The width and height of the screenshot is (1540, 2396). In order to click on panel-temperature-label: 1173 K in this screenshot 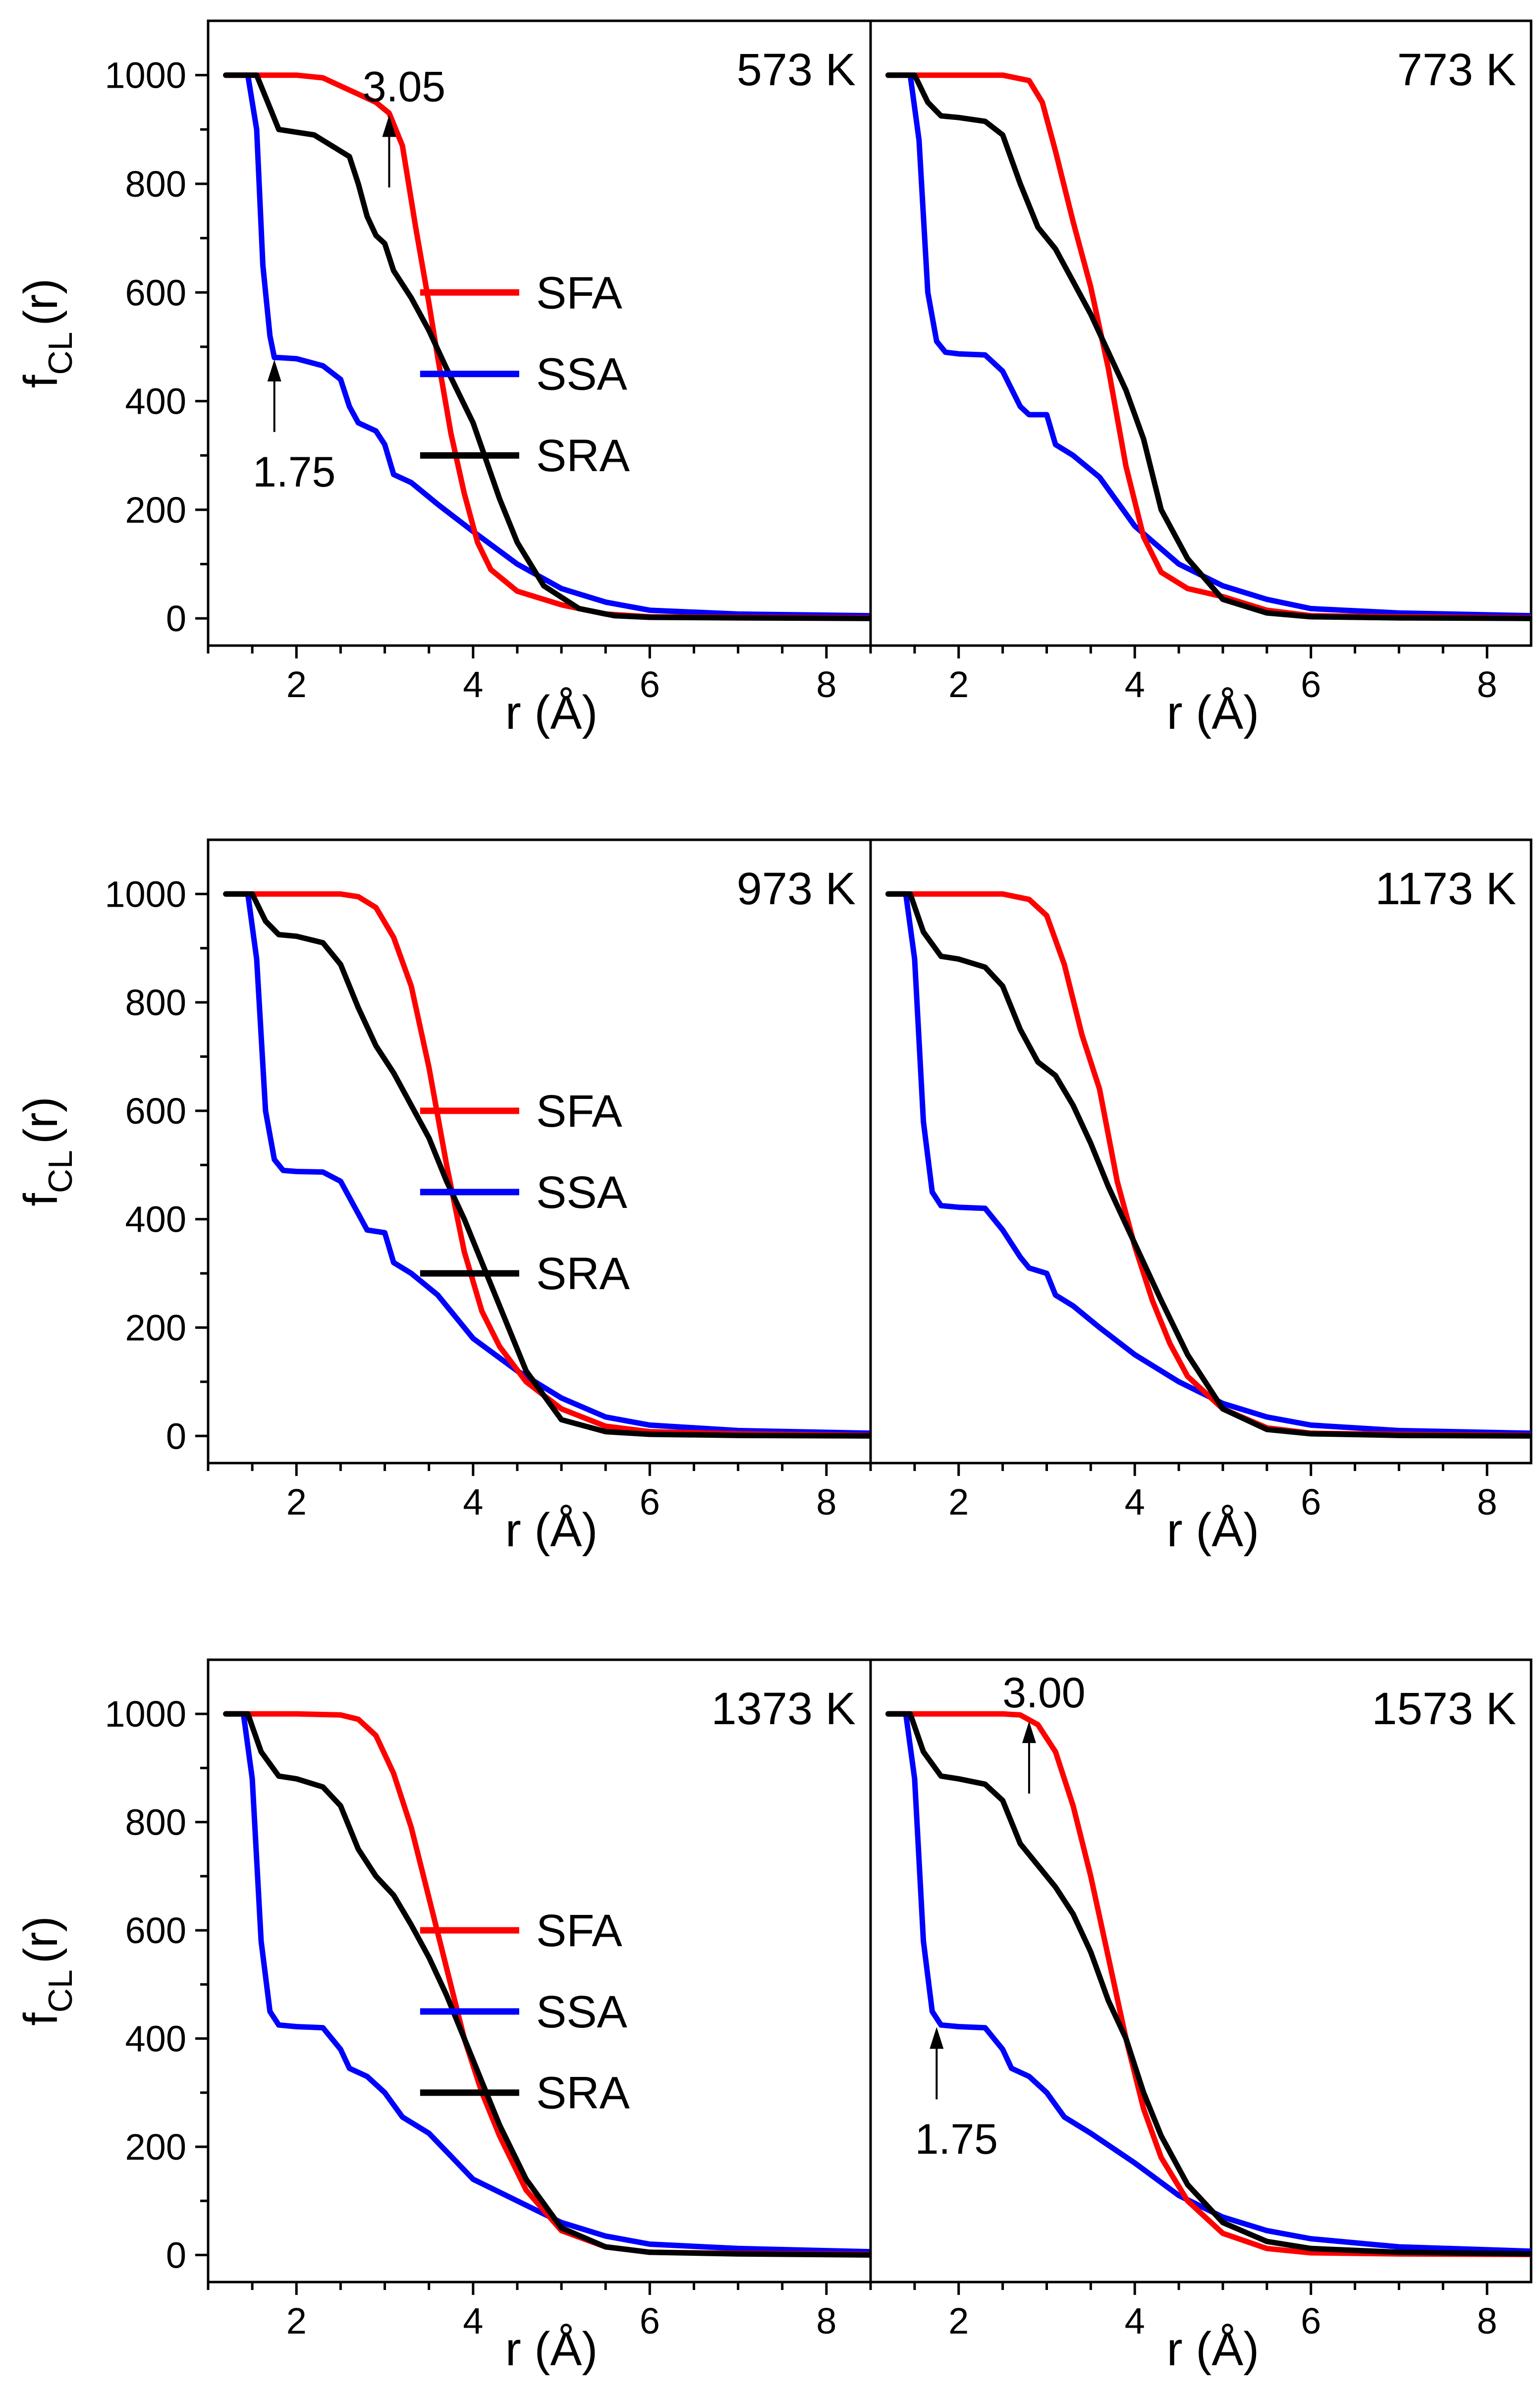, I will do `click(1445, 889)`.